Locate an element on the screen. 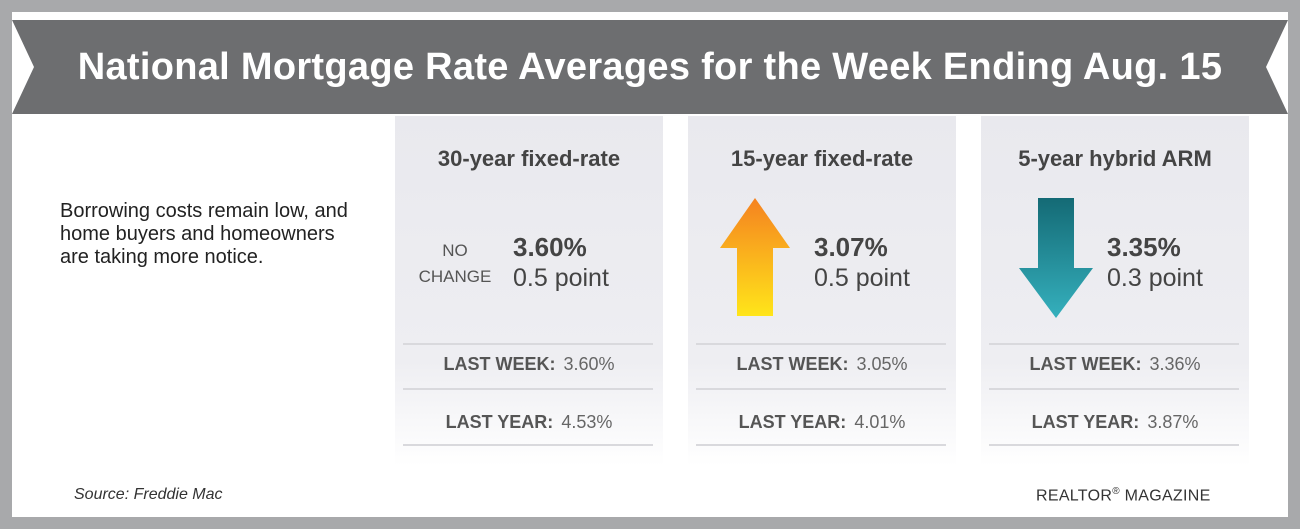 This screenshot has width=1300, height=529. last-year-stat: LAST YEAR: 4.53% is located at coordinates (529, 422).